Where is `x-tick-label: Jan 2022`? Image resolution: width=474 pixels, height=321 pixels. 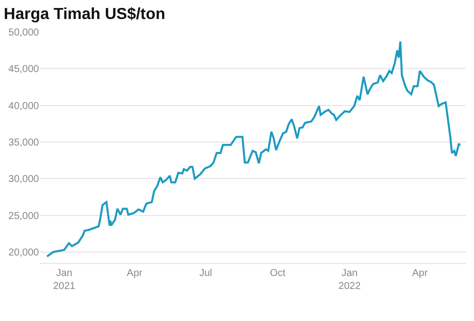 x-tick-label: Jan 2022 is located at coordinates (350, 280).